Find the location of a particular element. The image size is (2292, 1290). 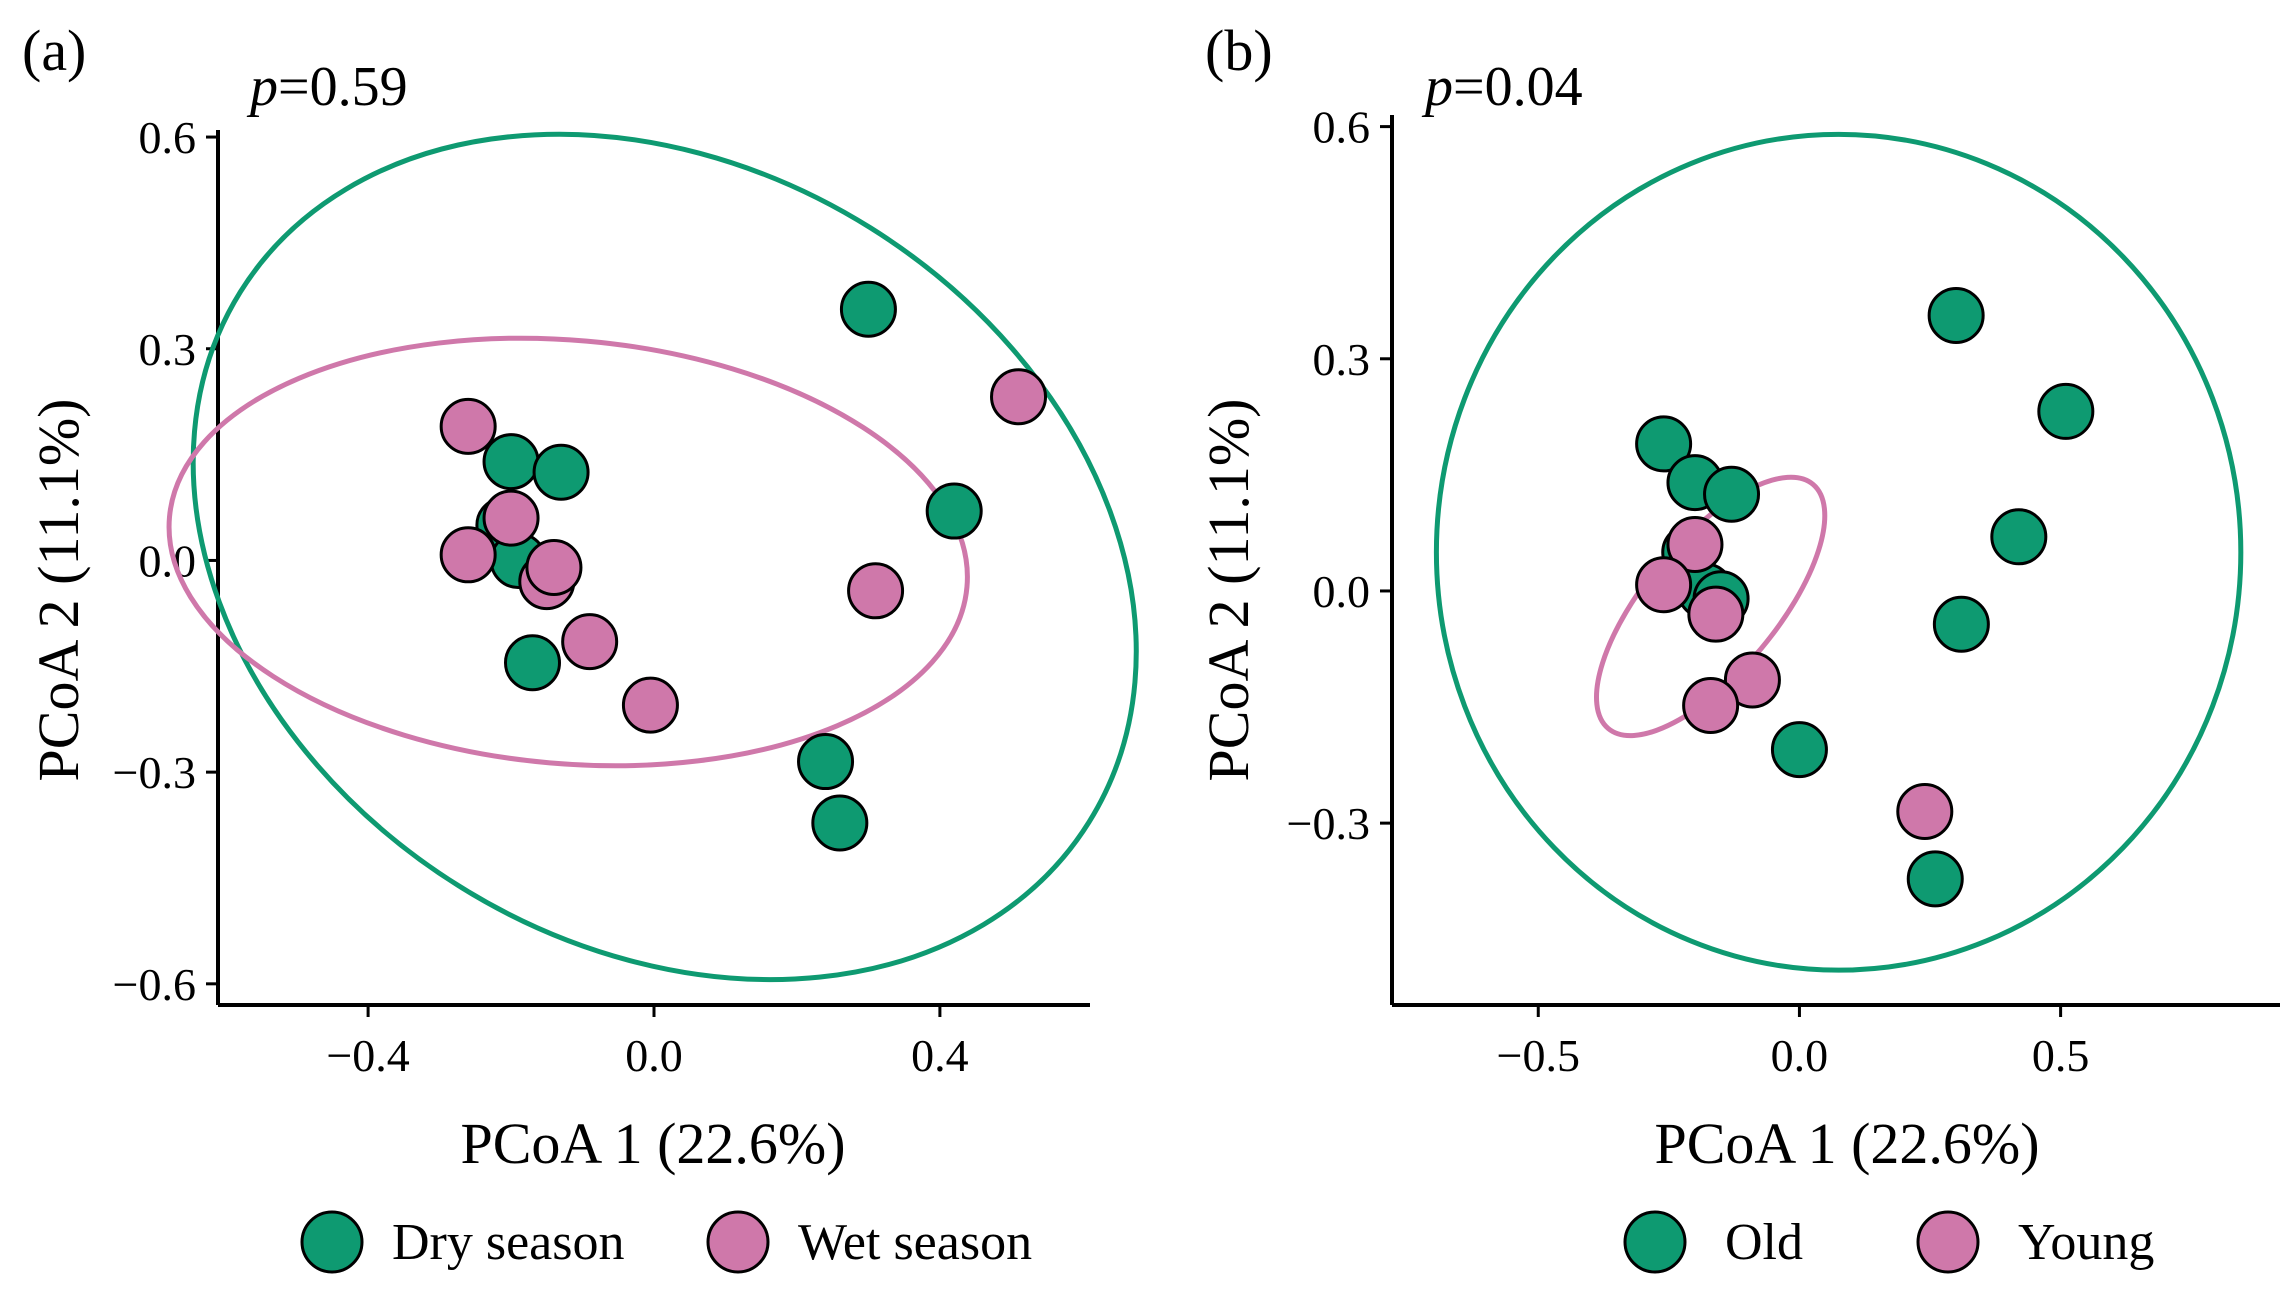

panel-a-label: (a) is located at coordinates (54, 50).